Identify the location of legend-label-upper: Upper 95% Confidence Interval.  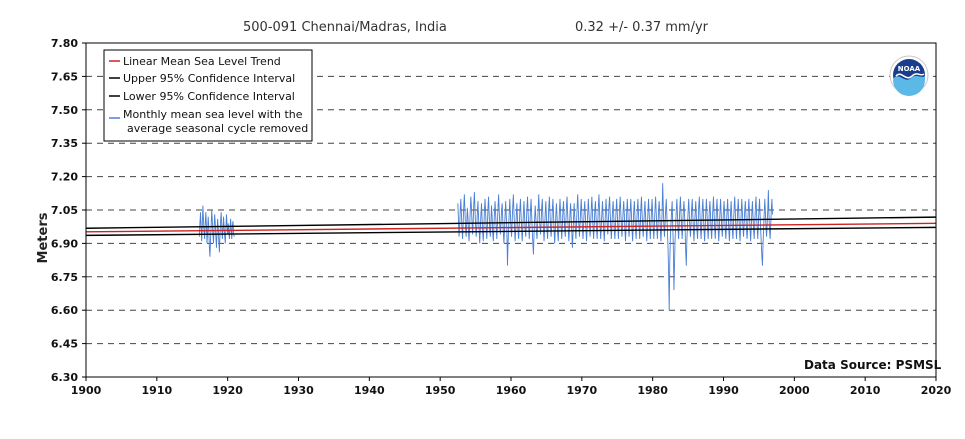
(209, 78).